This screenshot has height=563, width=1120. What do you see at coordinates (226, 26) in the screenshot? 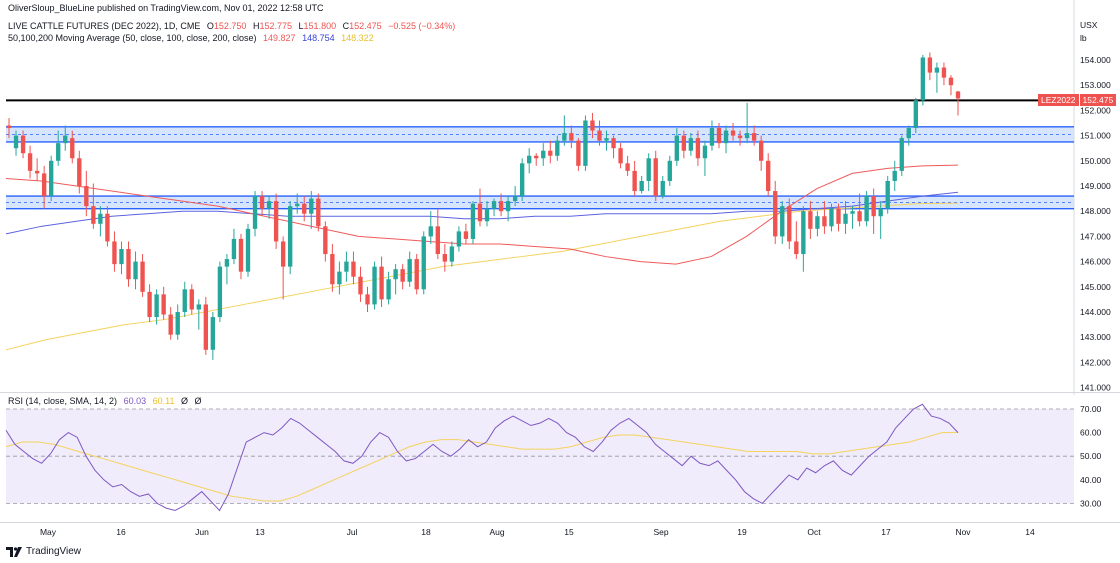
I see `ohlc-open: O152.750` at bounding box center [226, 26].